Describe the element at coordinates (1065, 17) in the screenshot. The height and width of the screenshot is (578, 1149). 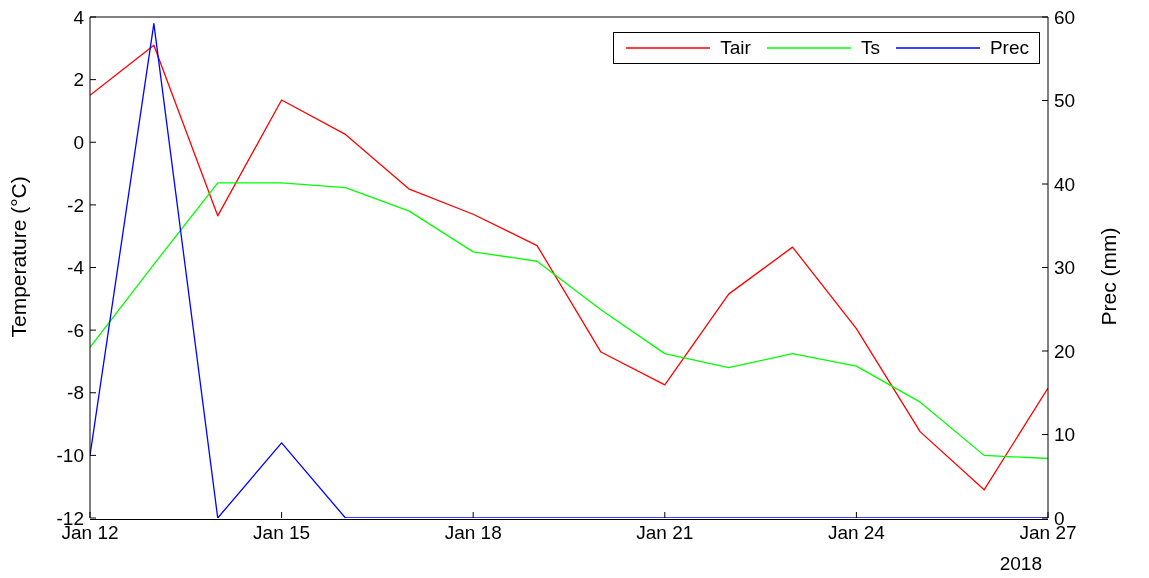
I see `y2-tick-label: 60` at that location.